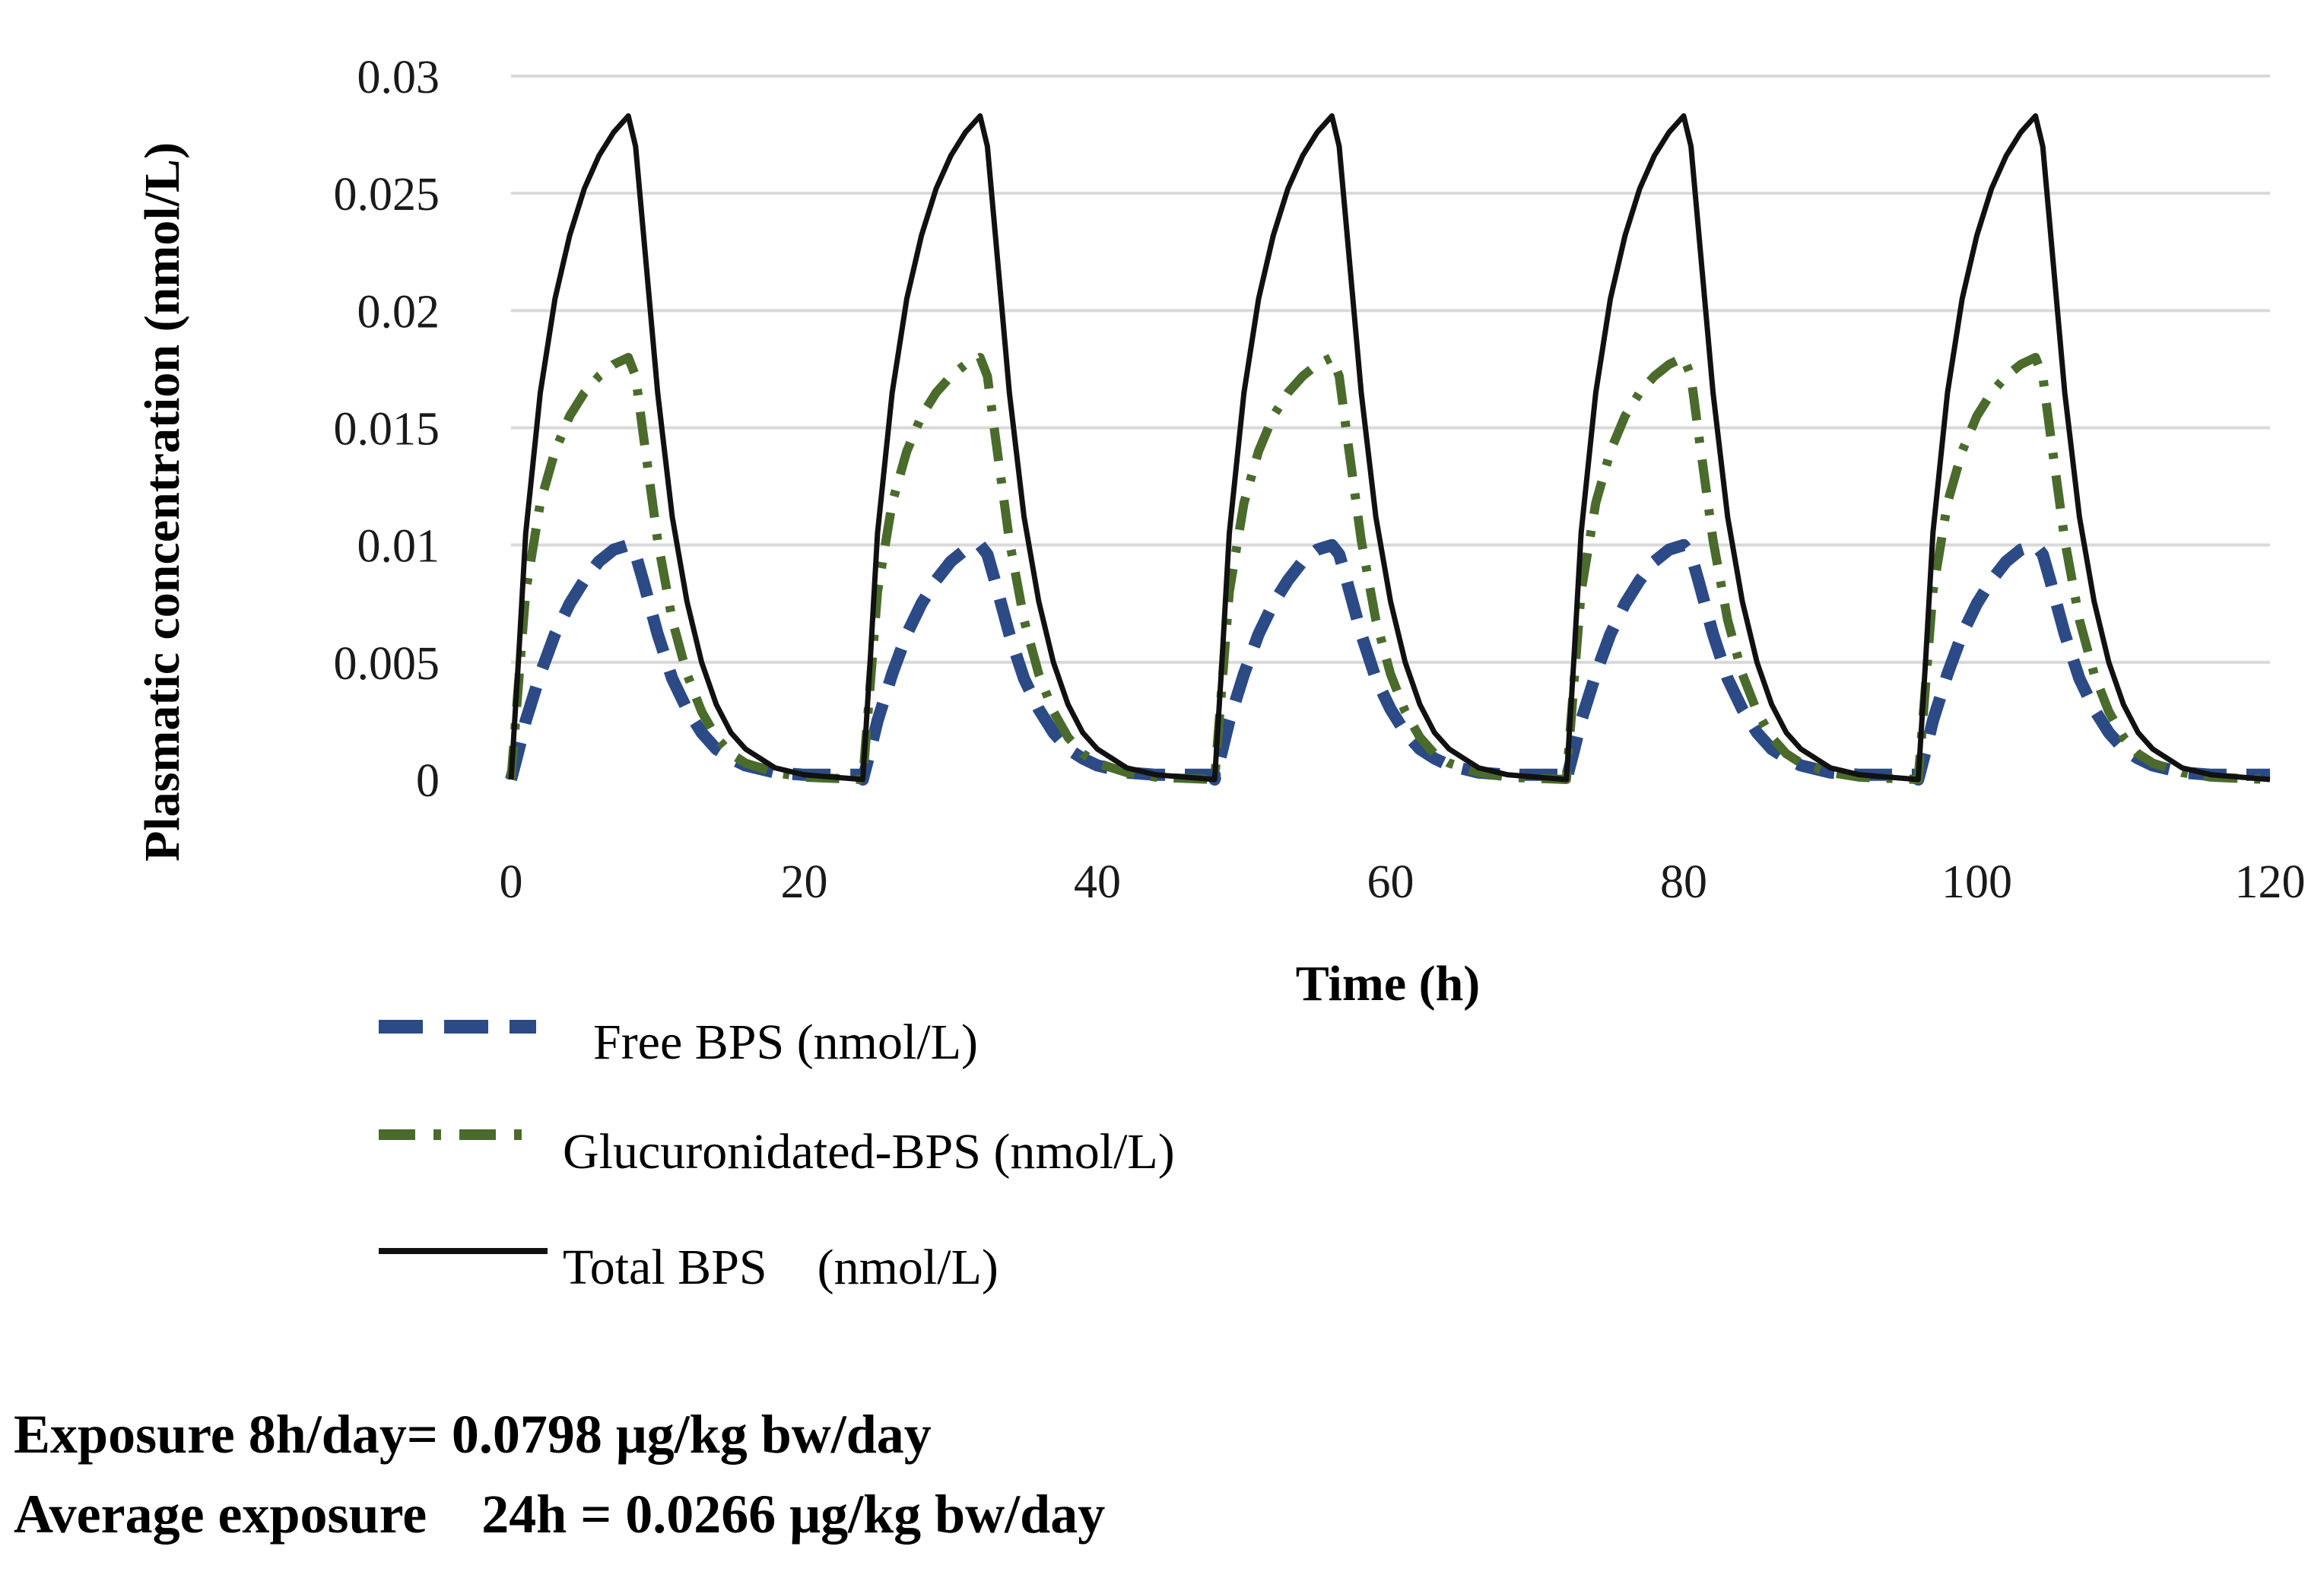 This screenshot has width=2324, height=1575. Describe the element at coordinates (1097, 882) in the screenshot. I see `x-tick-label: 40` at that location.